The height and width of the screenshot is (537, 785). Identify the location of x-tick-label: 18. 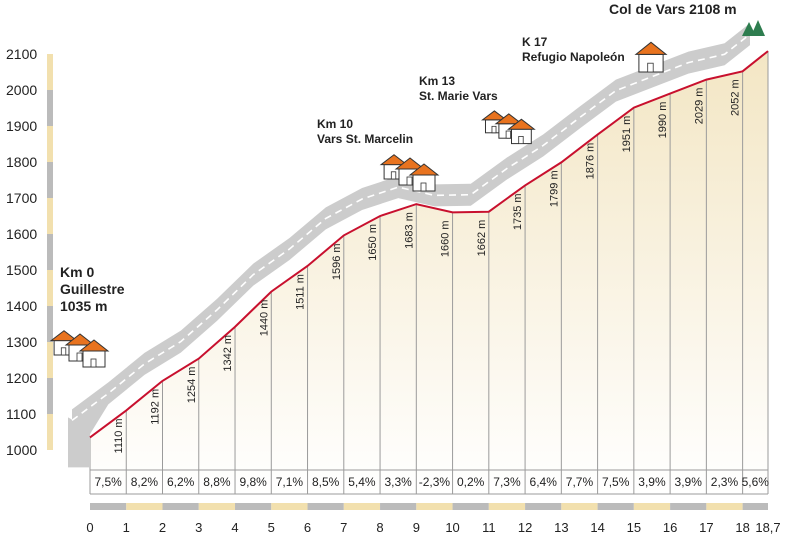
(742, 527).